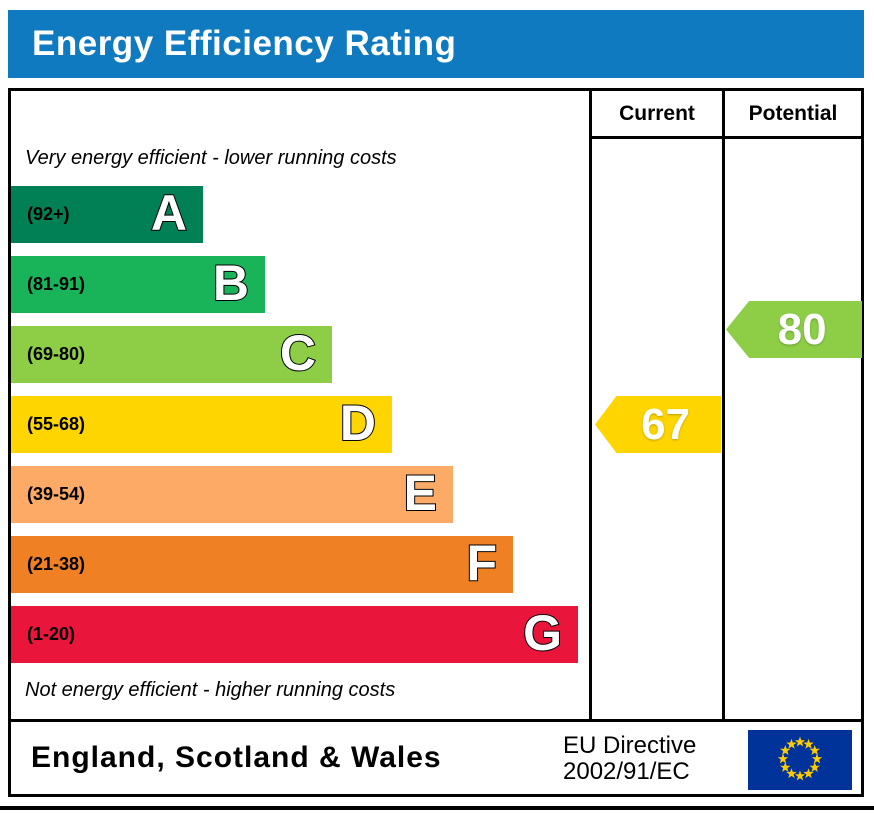  What do you see at coordinates (56, 424) in the screenshot?
I see `band-d-range-label: (55-68)` at bounding box center [56, 424].